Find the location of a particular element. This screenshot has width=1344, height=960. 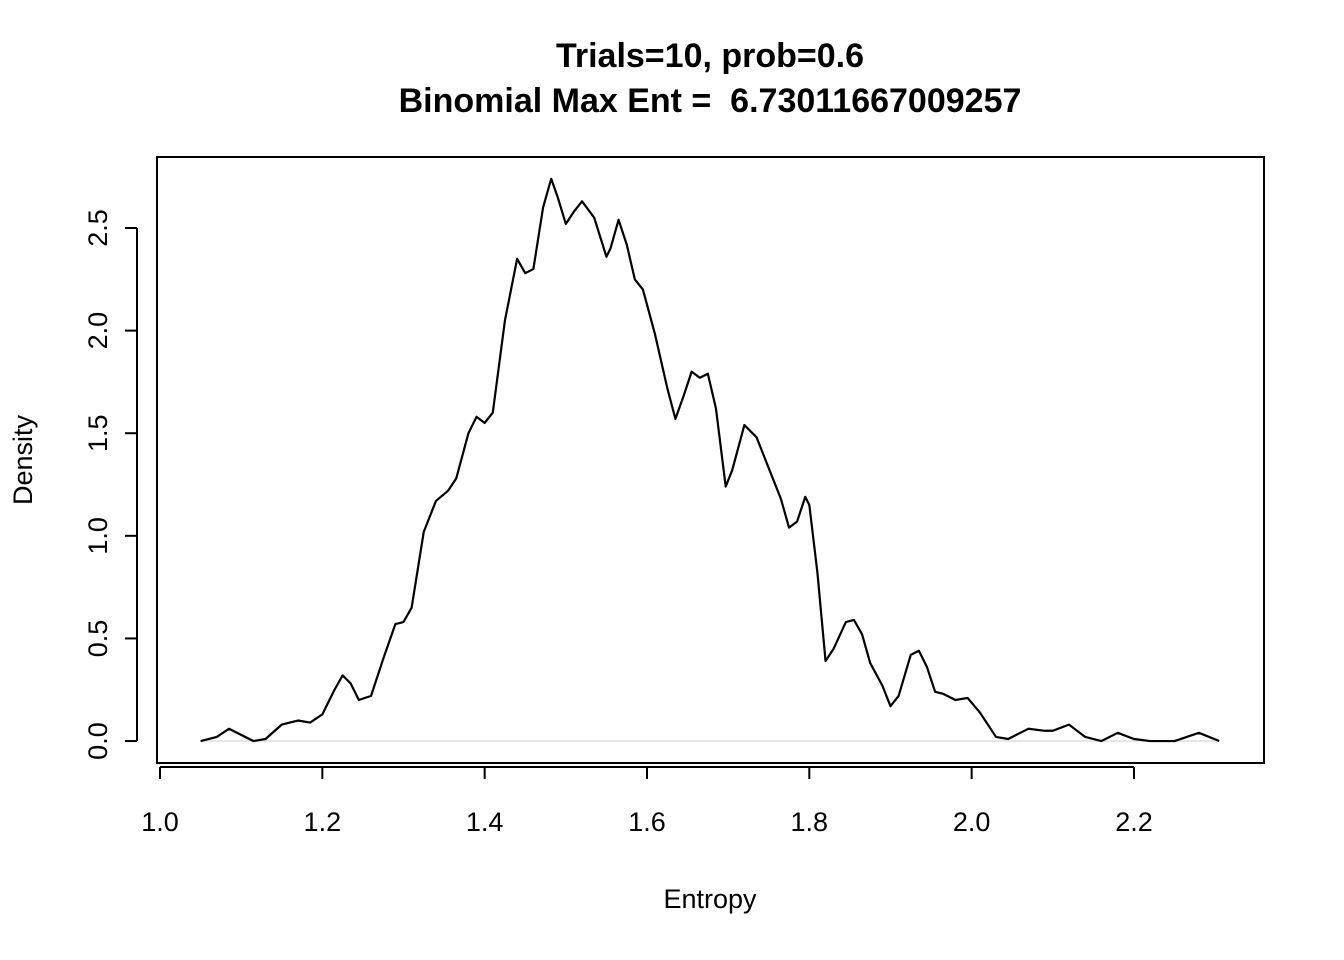

chart-title: Trials=10, prob=0.6 is located at coordinates (710, 56).